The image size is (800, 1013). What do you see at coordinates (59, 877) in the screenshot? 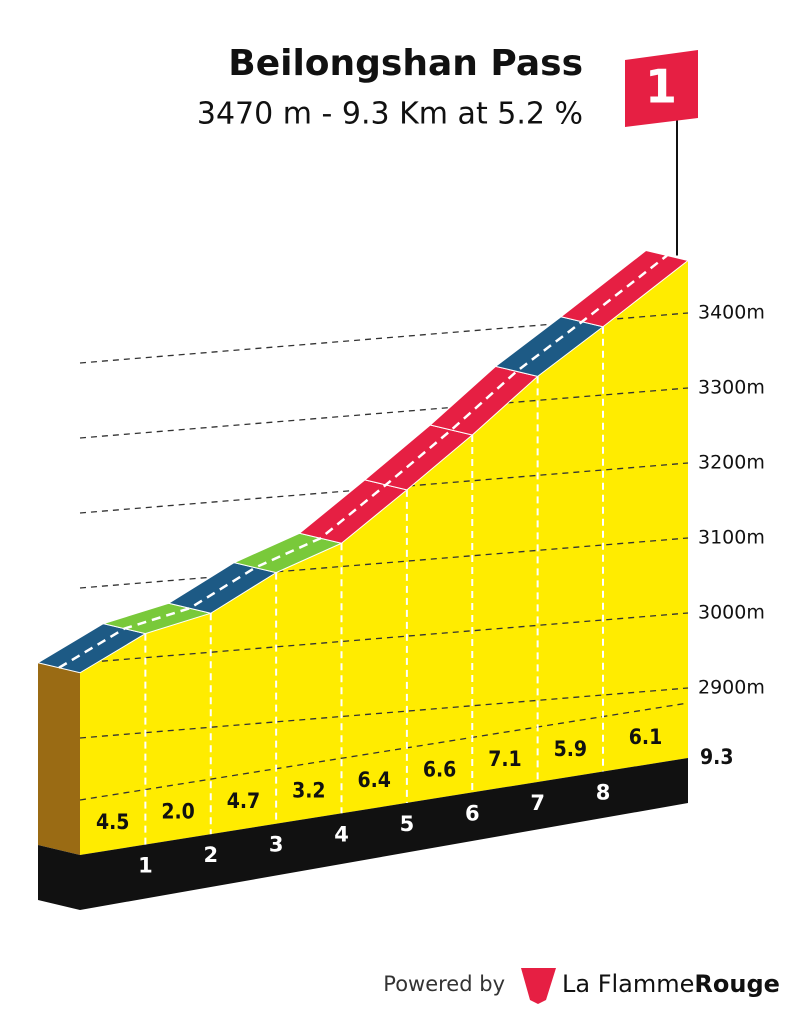
I see `left-band-face` at bounding box center [59, 877].